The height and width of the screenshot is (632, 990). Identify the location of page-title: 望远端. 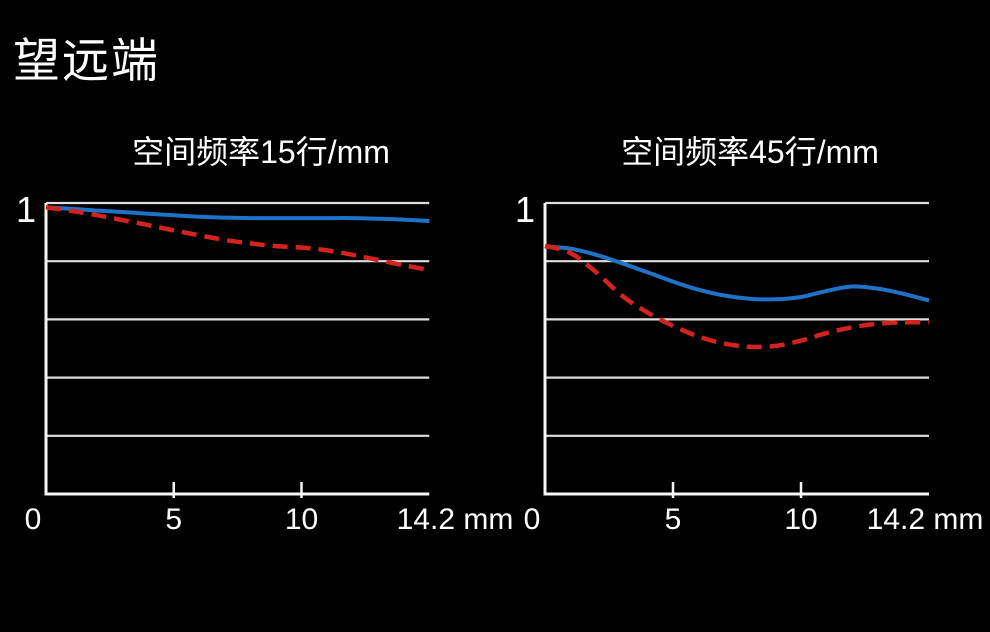
(86, 60).